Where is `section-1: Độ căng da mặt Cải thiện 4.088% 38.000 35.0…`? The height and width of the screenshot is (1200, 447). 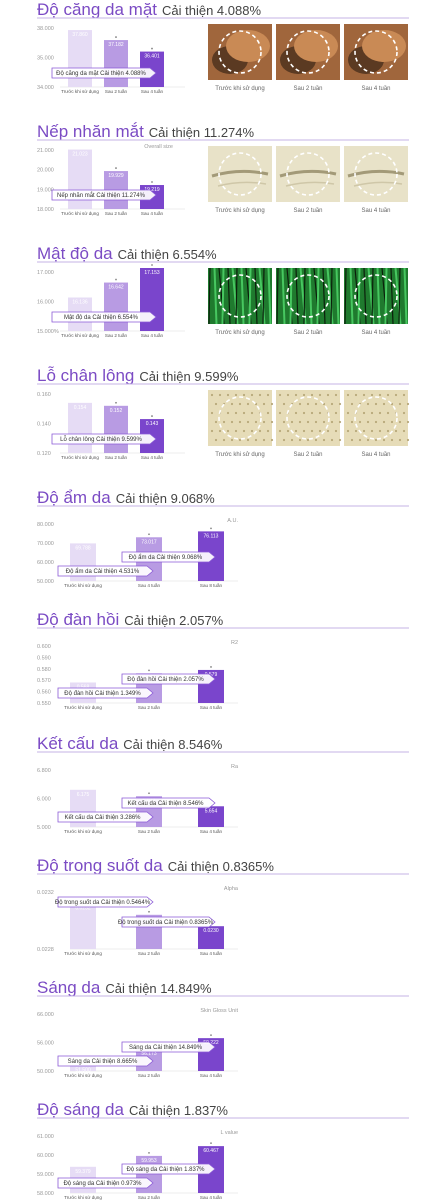
section-1: Độ căng da mặt Cải thiện 4.088% 38.000 35.0… is located at coordinates (223, 47).